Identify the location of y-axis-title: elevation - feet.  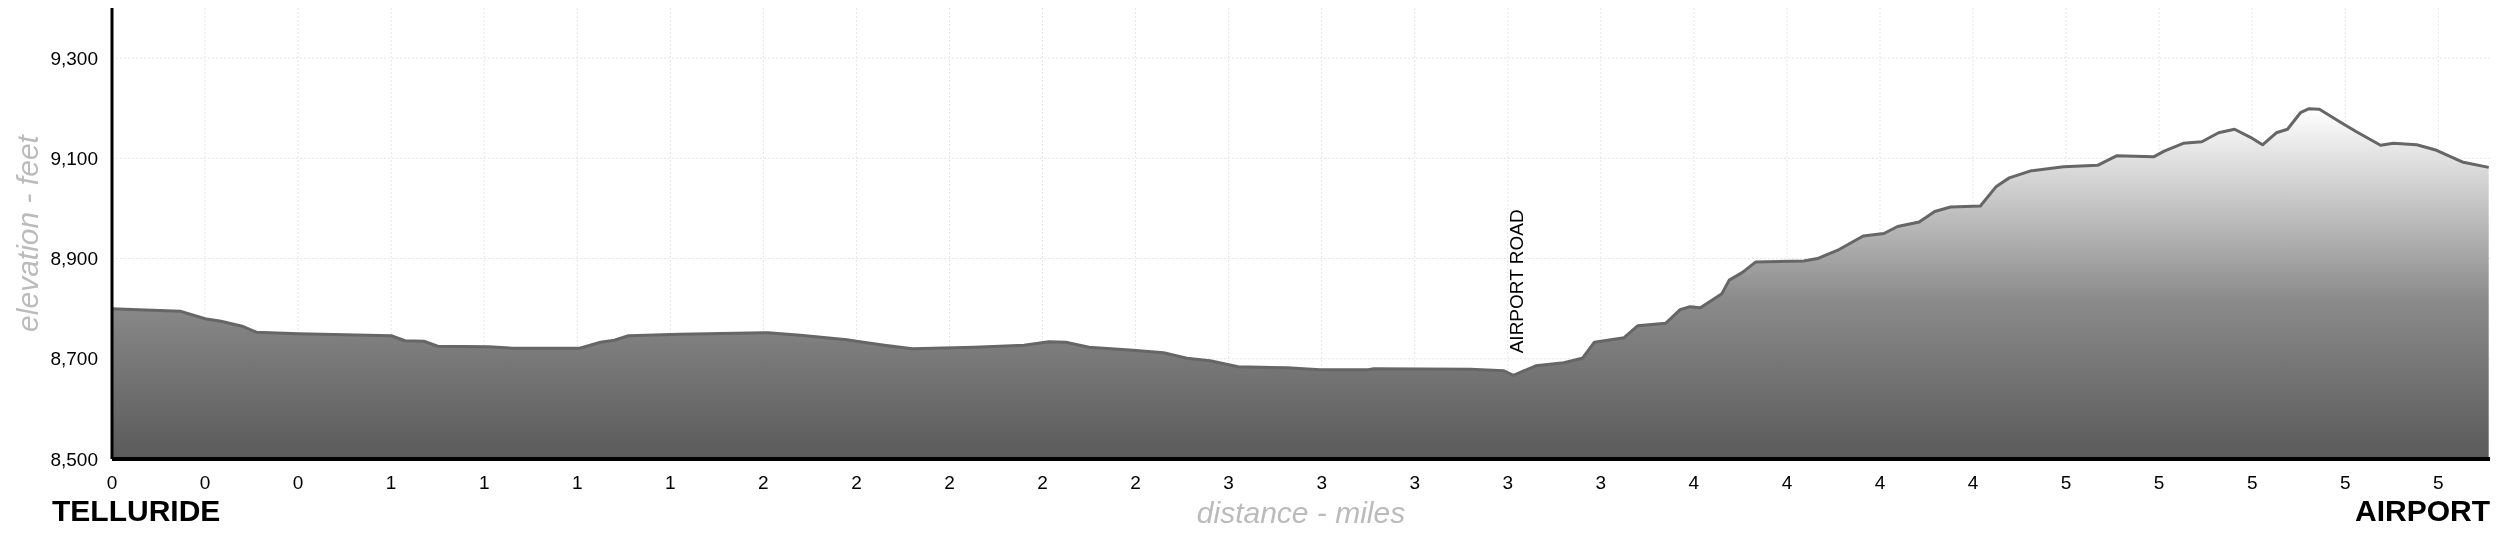
(27, 232).